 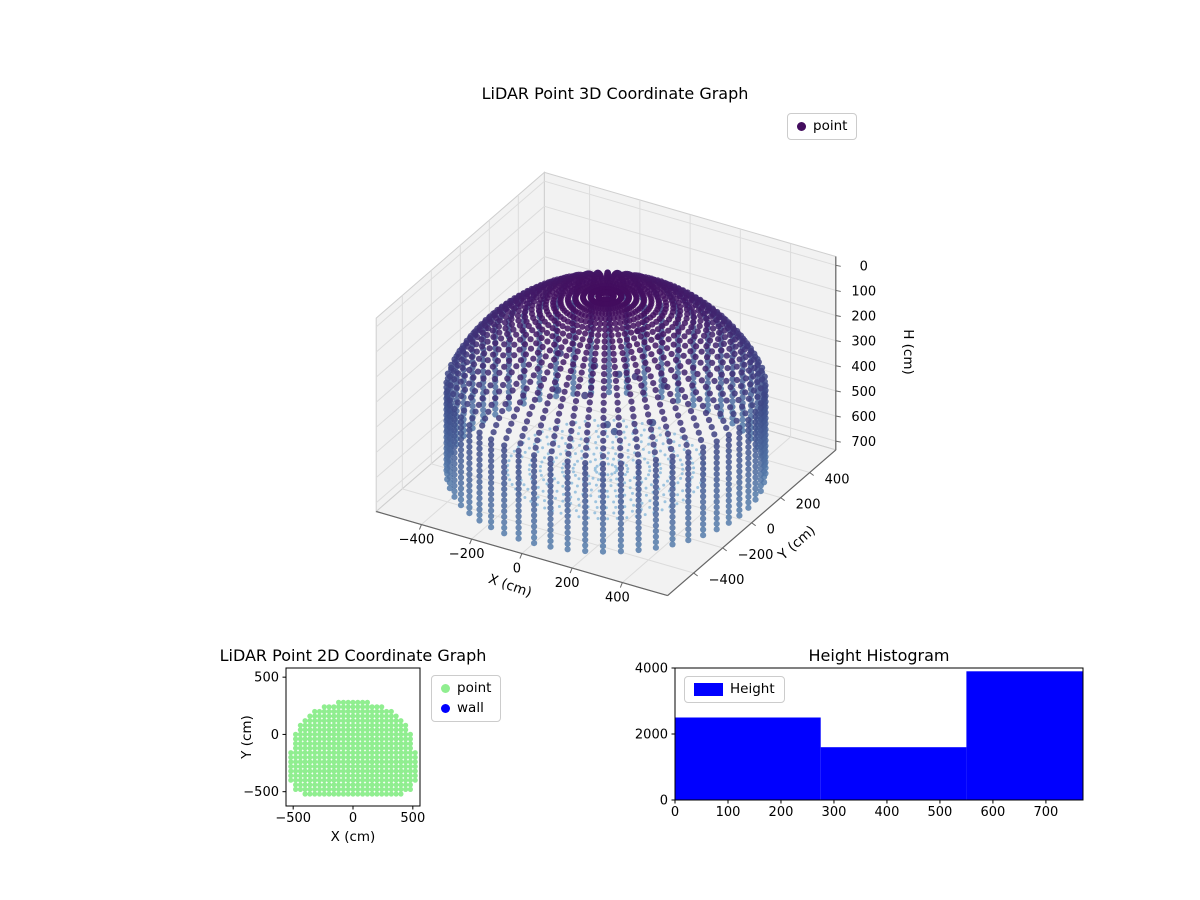 I want to click on grid-line, so click(x=690, y=248).